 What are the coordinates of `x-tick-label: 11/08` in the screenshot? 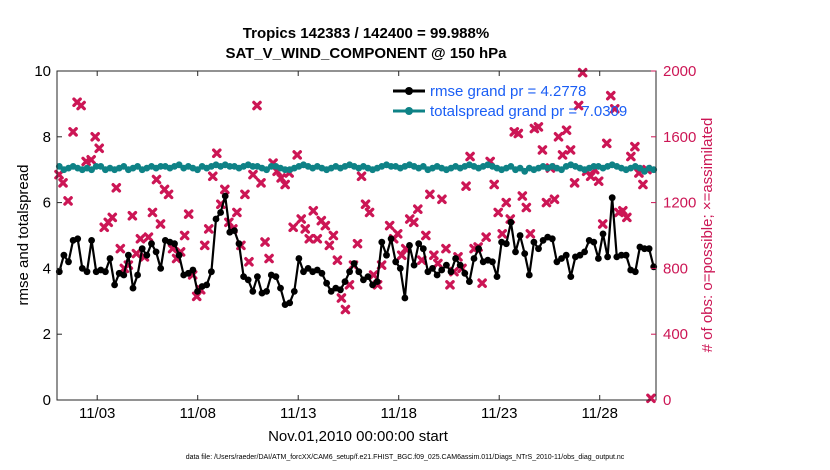 It's located at (197, 413).